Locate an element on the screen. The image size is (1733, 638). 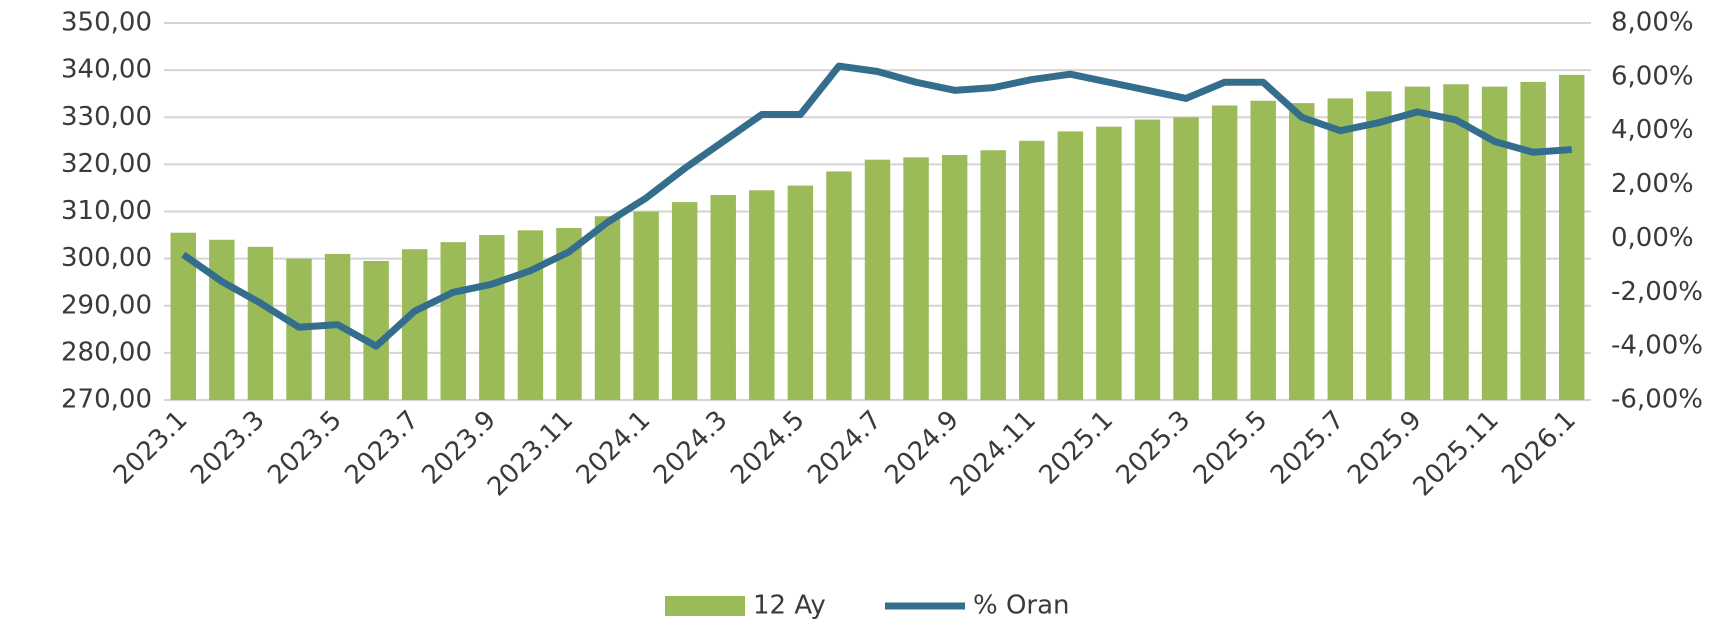
y-tick-label: 290,00 is located at coordinates (106, 305).